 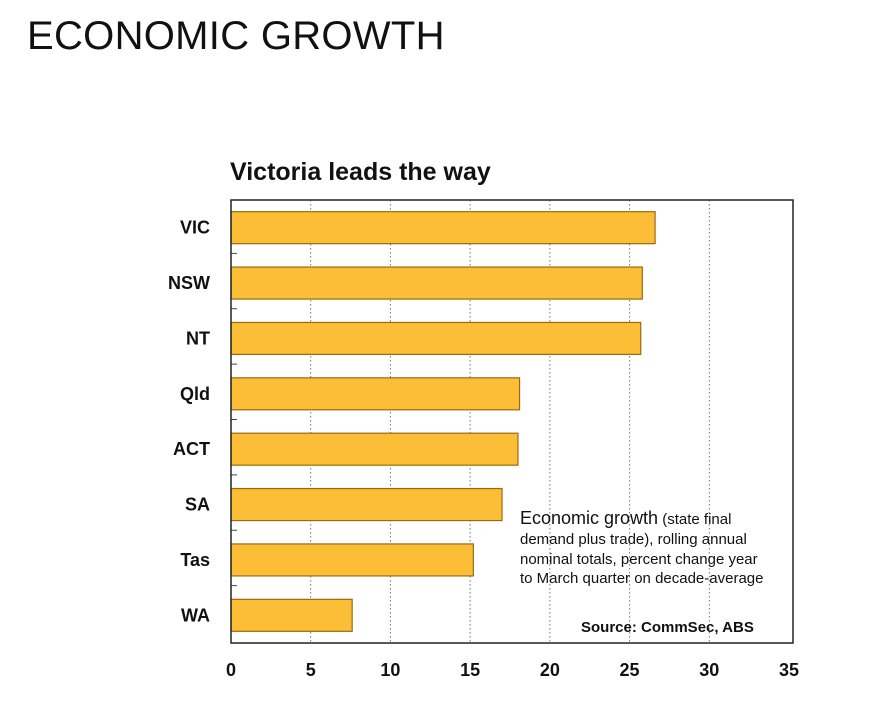 What do you see at coordinates (633, 539) in the screenshot?
I see `annotation-line-2: demand plus trade), rolling annual` at bounding box center [633, 539].